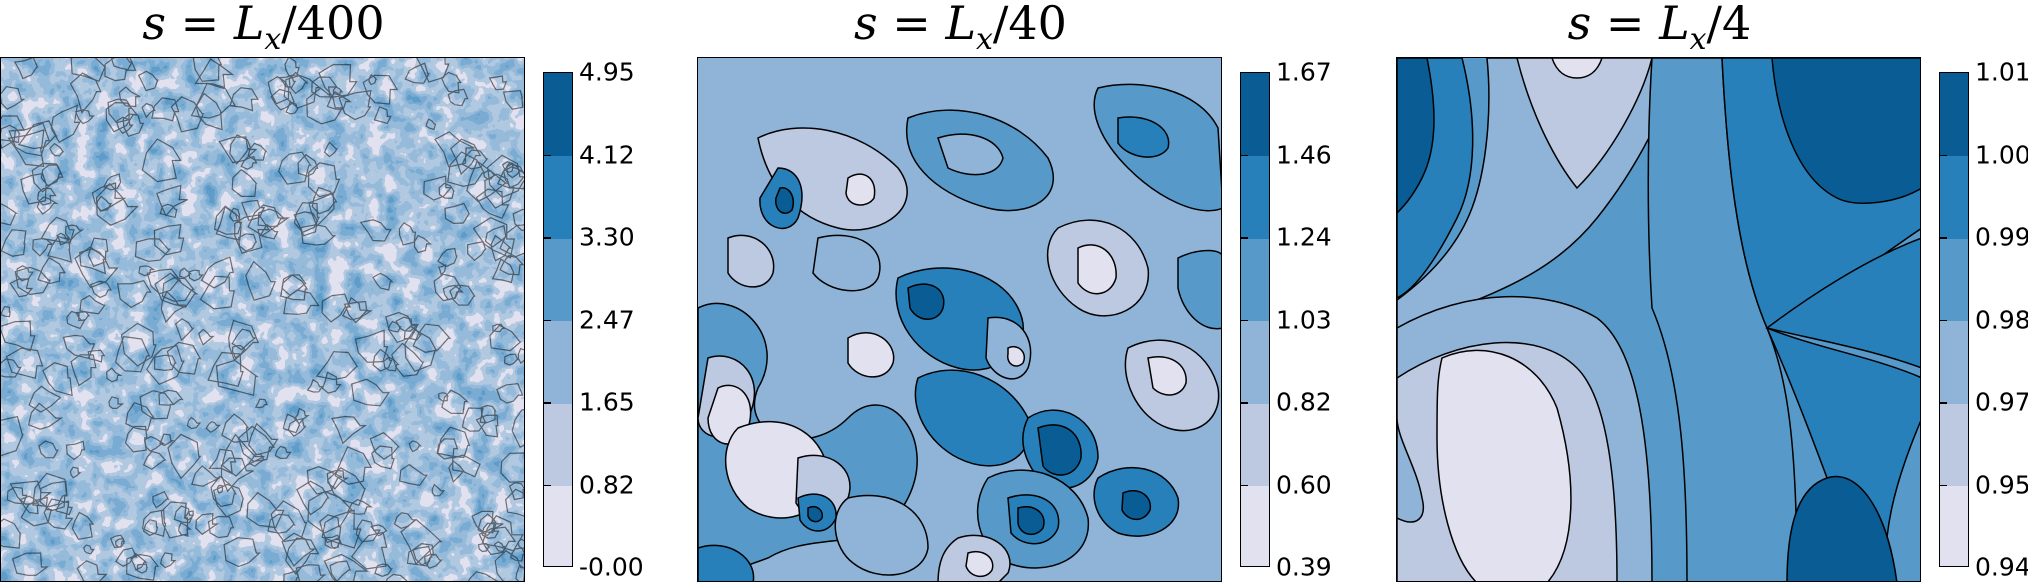  What do you see at coordinates (200, 25) in the screenshot?
I see `title-eq: =` at bounding box center [200, 25].